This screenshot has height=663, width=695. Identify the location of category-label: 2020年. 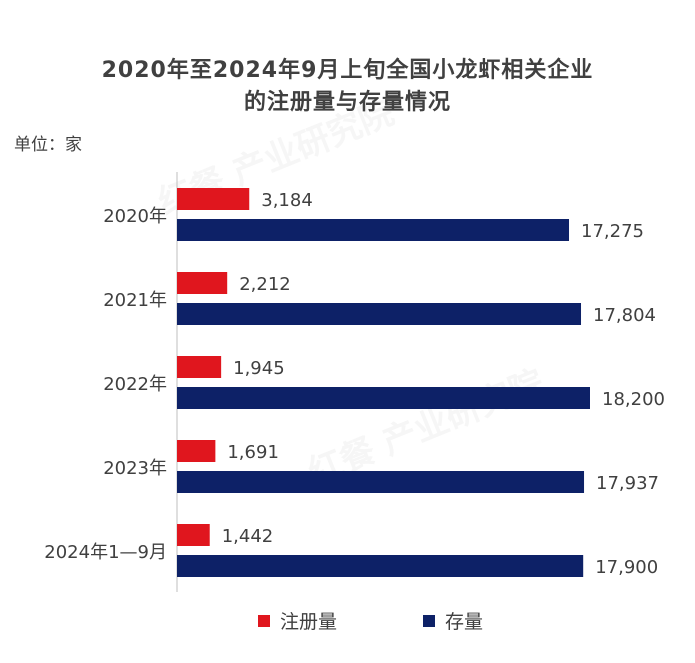
(135, 216).